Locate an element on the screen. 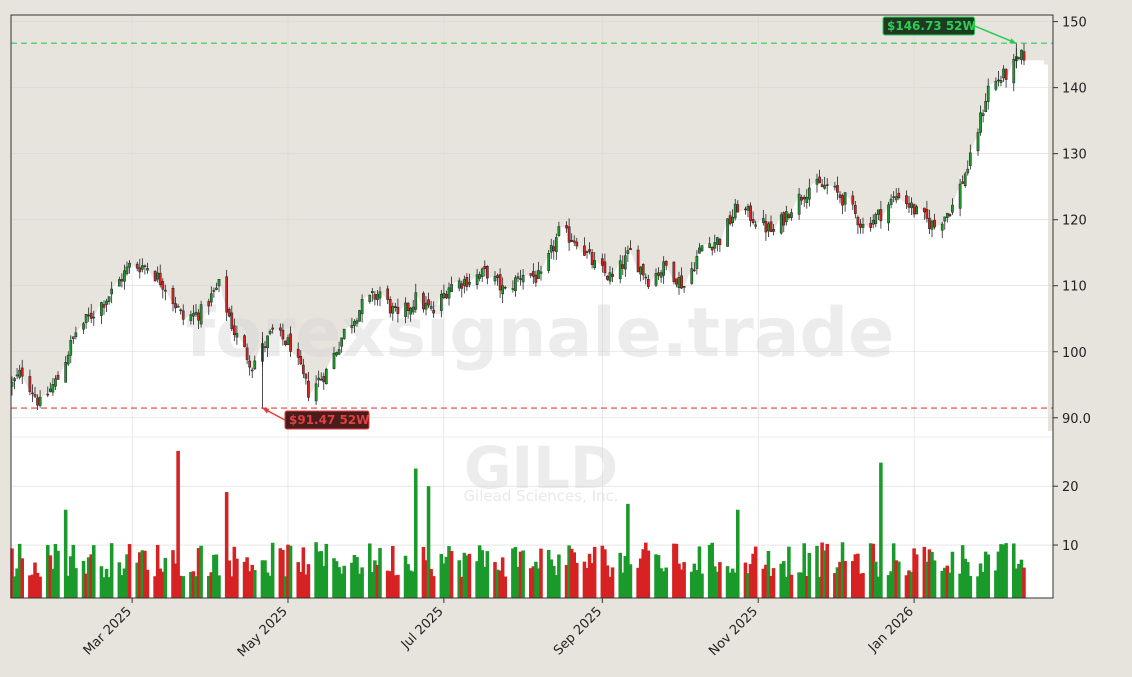 The image size is (1132, 677). y-tick-label: 90.0 is located at coordinates (1076, 419).